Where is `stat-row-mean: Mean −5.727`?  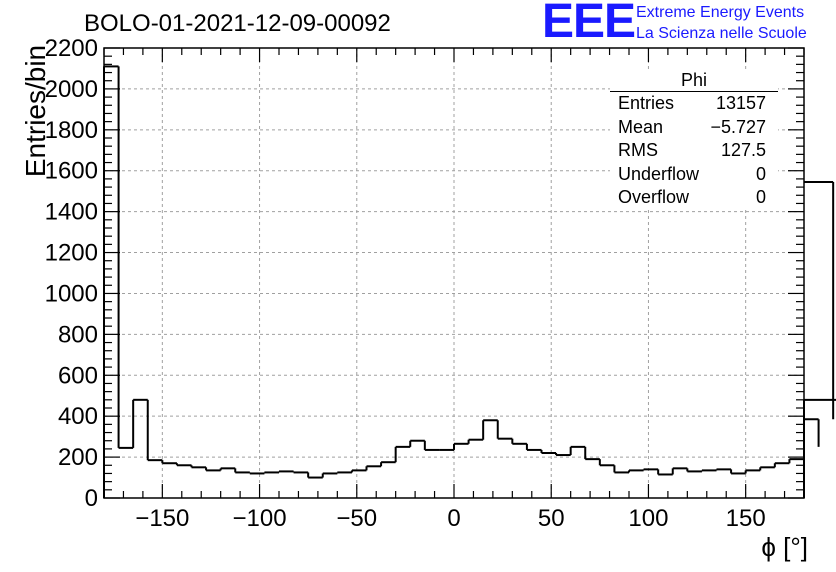 stat-row-mean: Mean −5.727 is located at coordinates (694, 128).